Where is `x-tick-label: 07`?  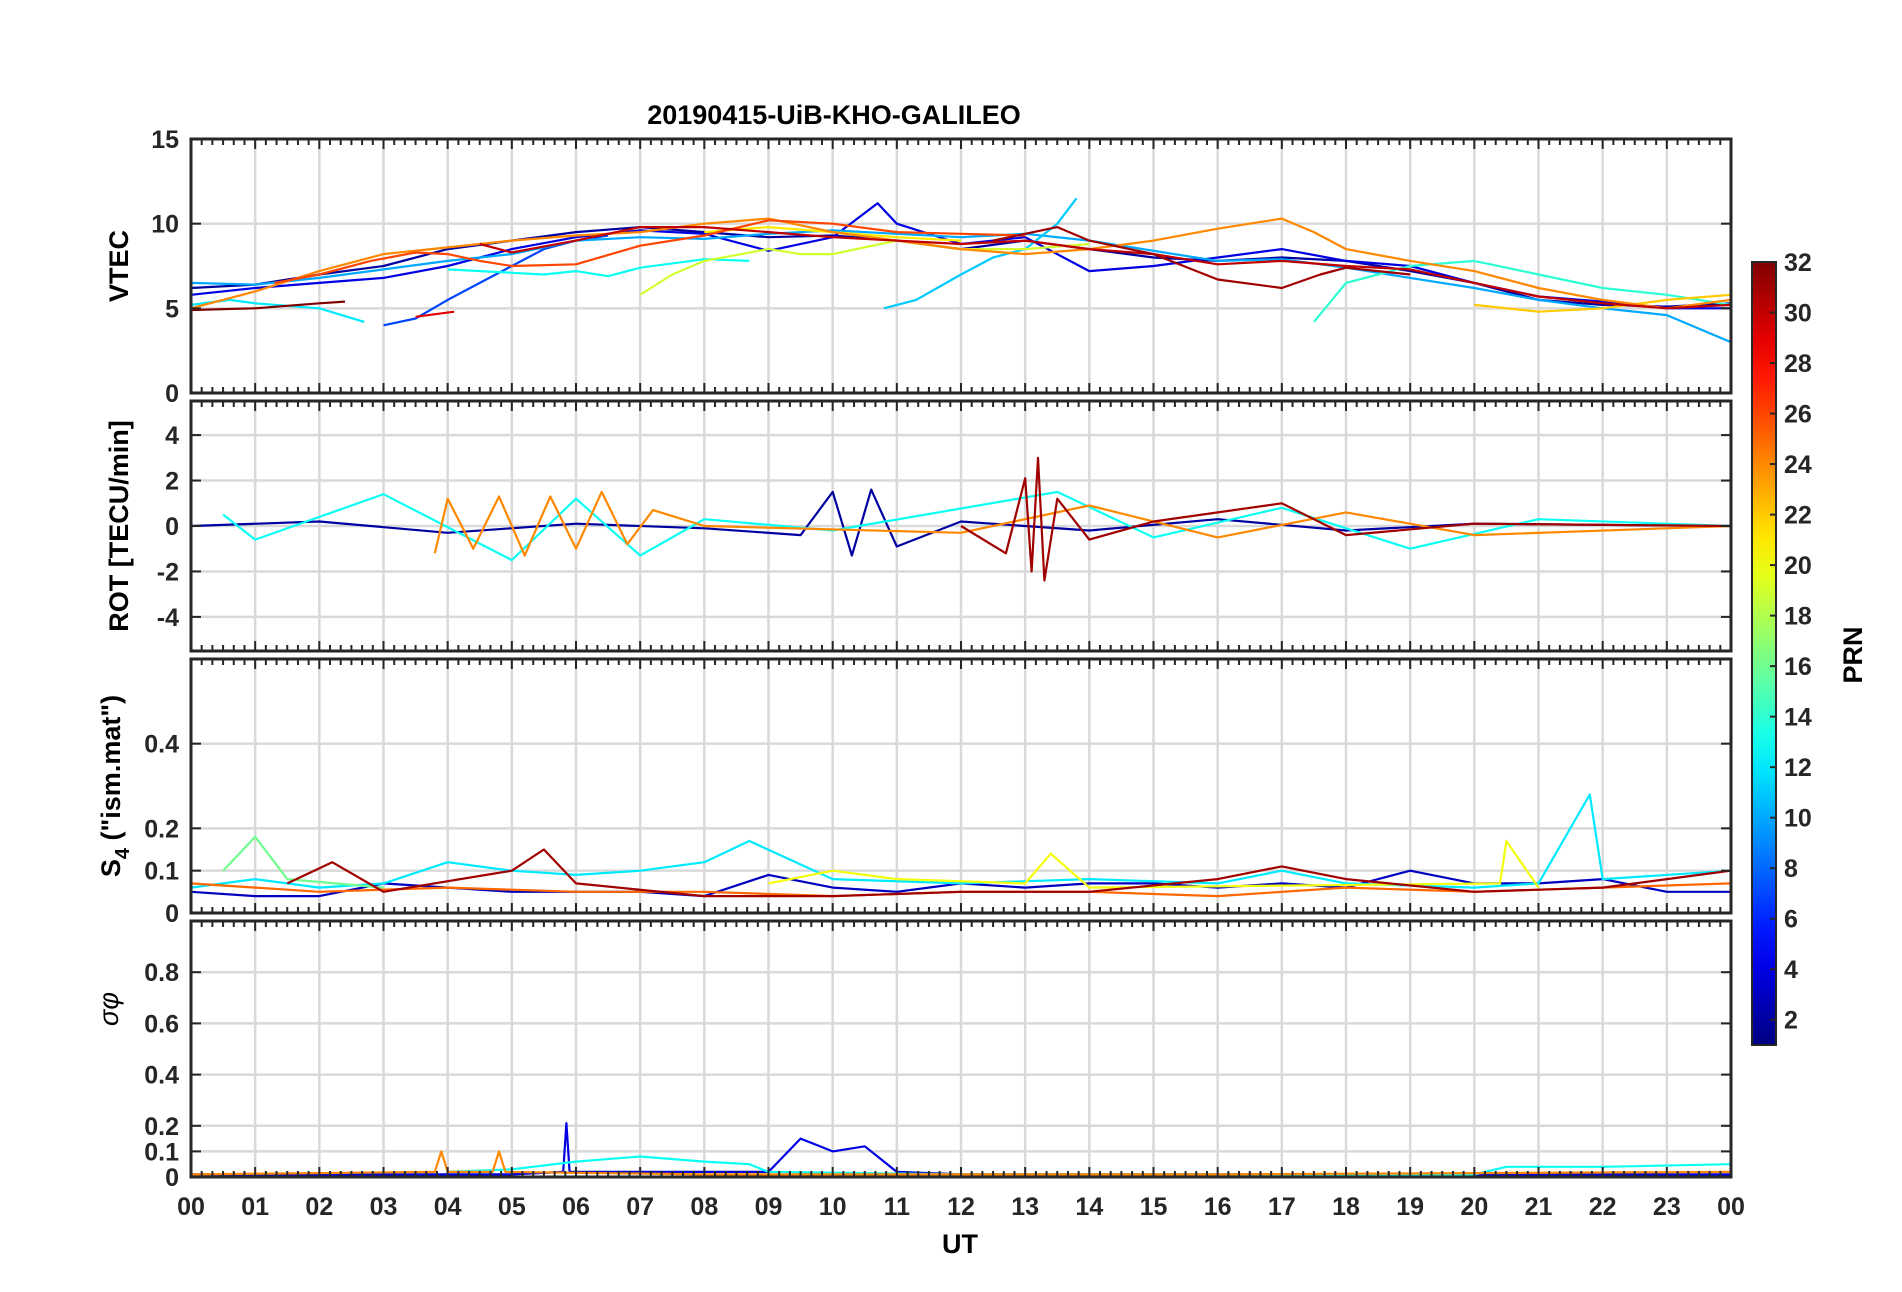 x-tick-label: 07 is located at coordinates (640, 1207).